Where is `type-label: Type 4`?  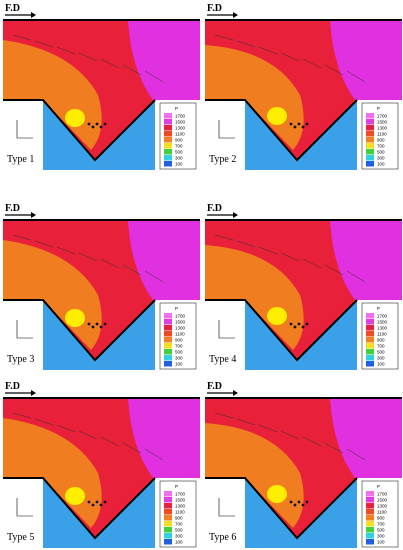 type-label: Type 4 is located at coordinates (222, 359).